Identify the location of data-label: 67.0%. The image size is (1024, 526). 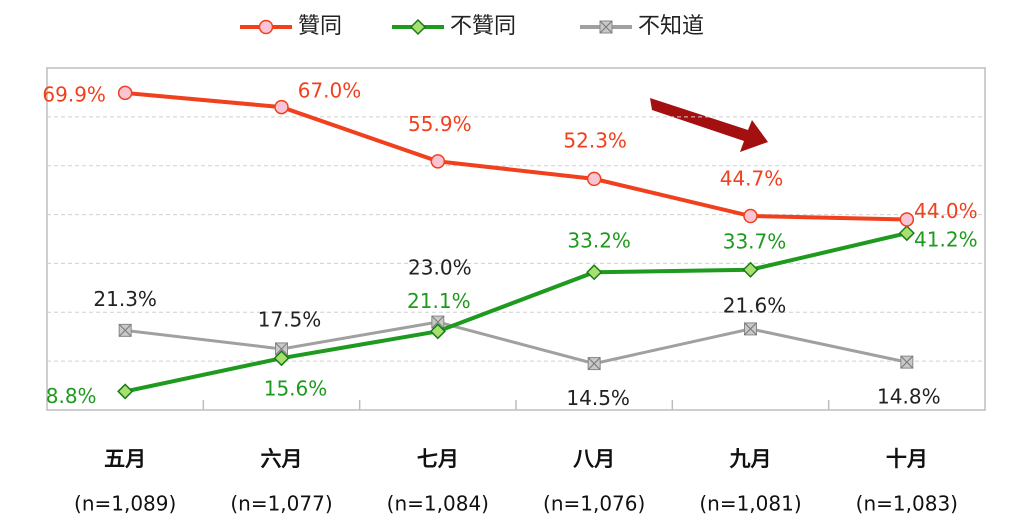
(330, 91).